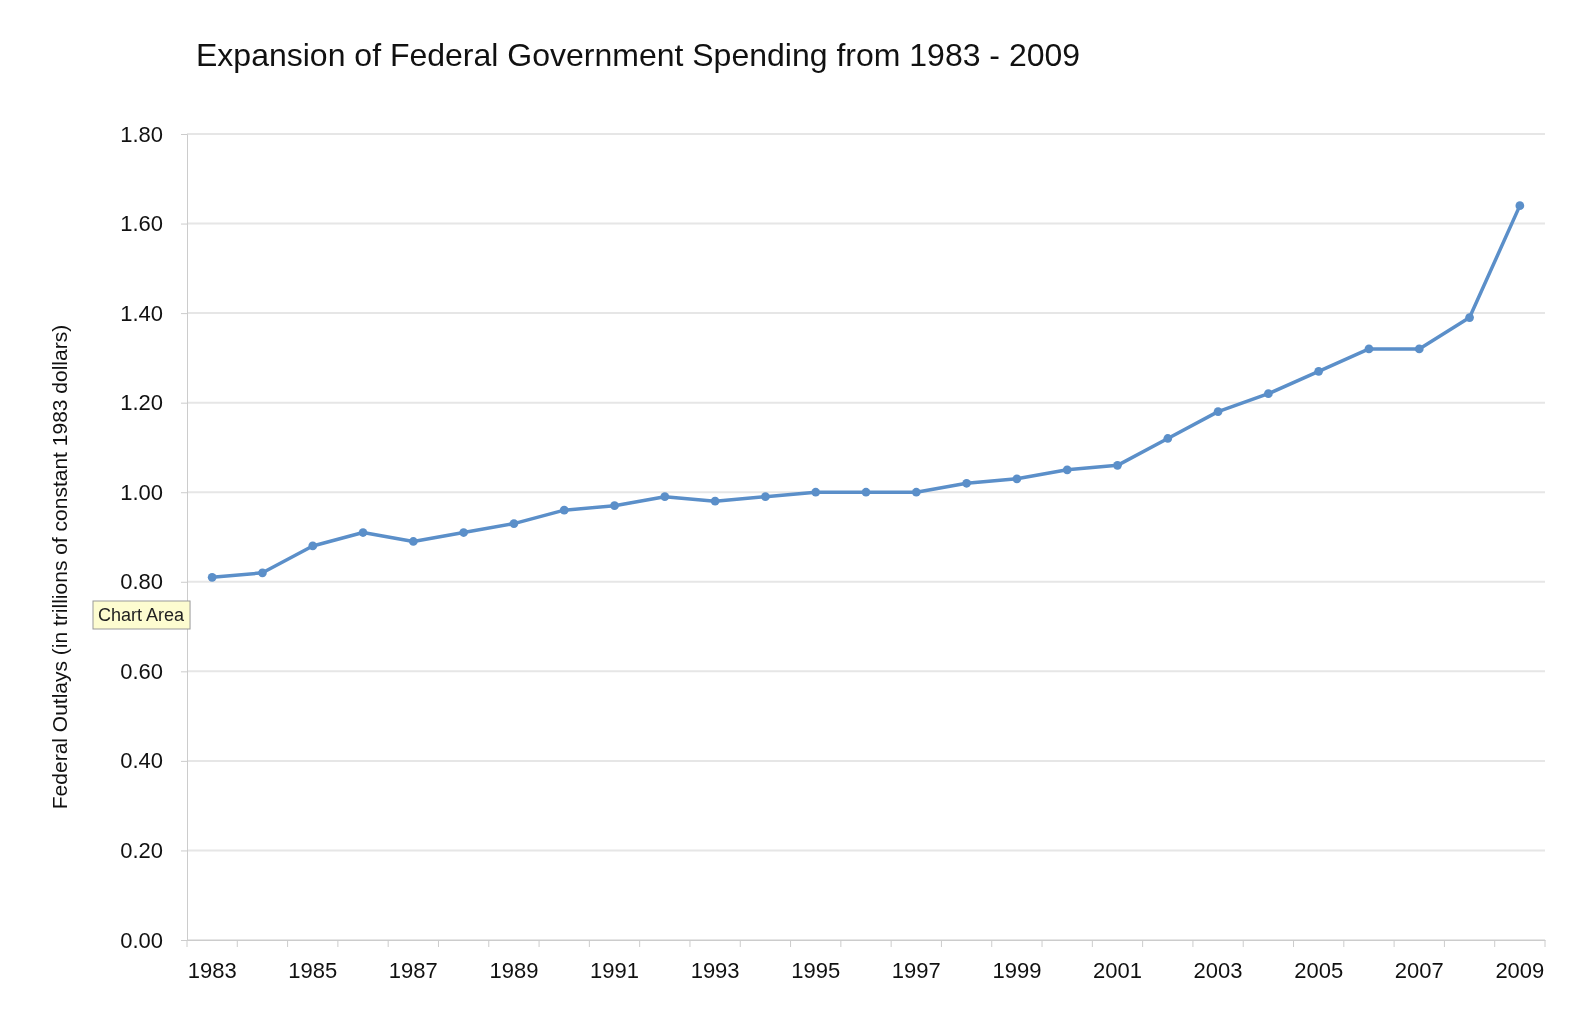 This screenshot has height=1026, width=1575. What do you see at coordinates (141, 761) in the screenshot?
I see `y-tick-label: 0.40` at bounding box center [141, 761].